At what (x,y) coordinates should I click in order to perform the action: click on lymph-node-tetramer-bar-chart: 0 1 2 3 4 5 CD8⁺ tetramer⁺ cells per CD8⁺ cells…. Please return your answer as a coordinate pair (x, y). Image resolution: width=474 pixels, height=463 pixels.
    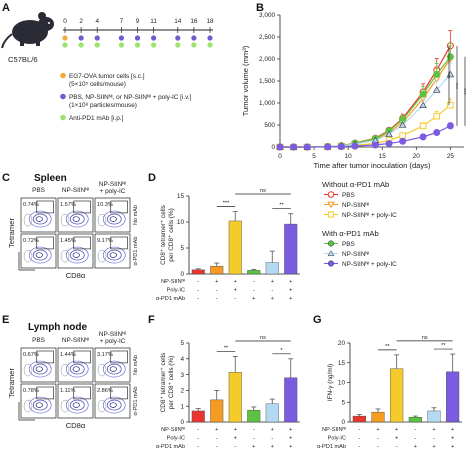
    Looking at the image, I should click on (228, 392).